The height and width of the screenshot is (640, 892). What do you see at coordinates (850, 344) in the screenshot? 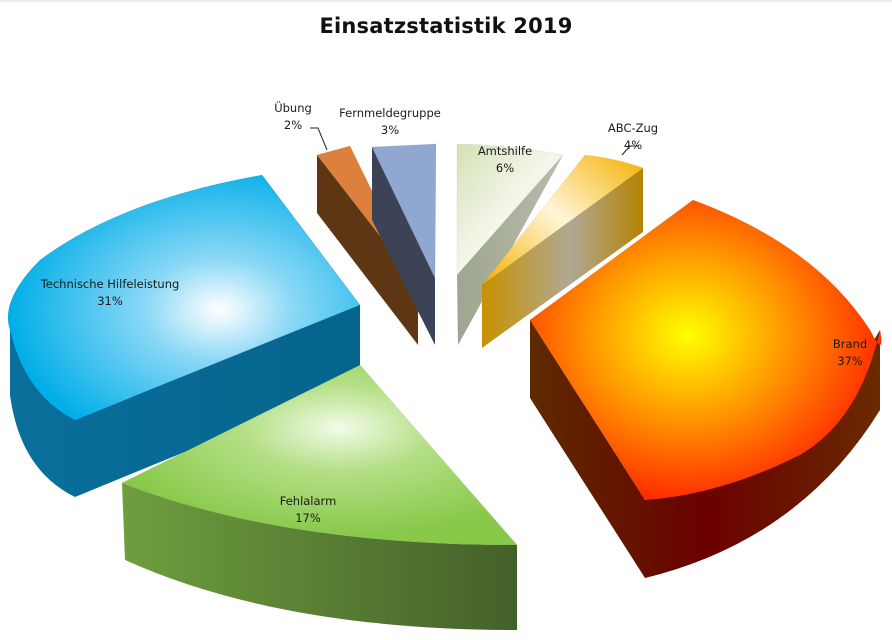
I see `data-label-name: Brand` at bounding box center [850, 344].